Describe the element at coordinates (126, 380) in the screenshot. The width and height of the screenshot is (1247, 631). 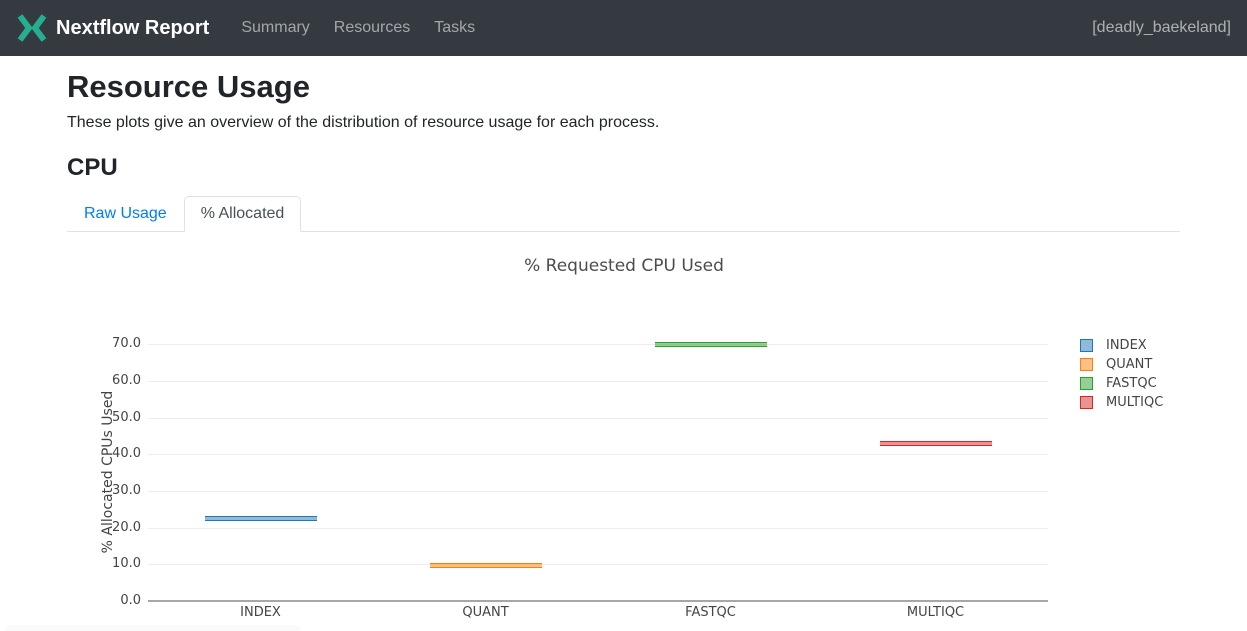
I see `y-tick-label: 60.0` at that location.